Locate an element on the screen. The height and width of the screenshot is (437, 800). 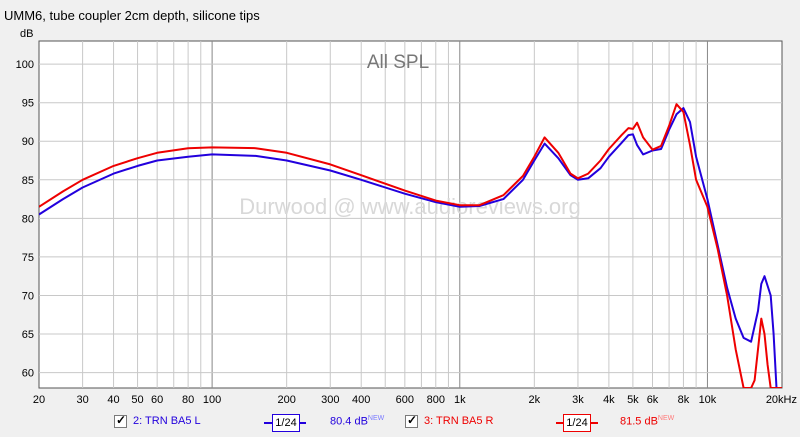
chart-title: All SPL is located at coordinates (398, 62).